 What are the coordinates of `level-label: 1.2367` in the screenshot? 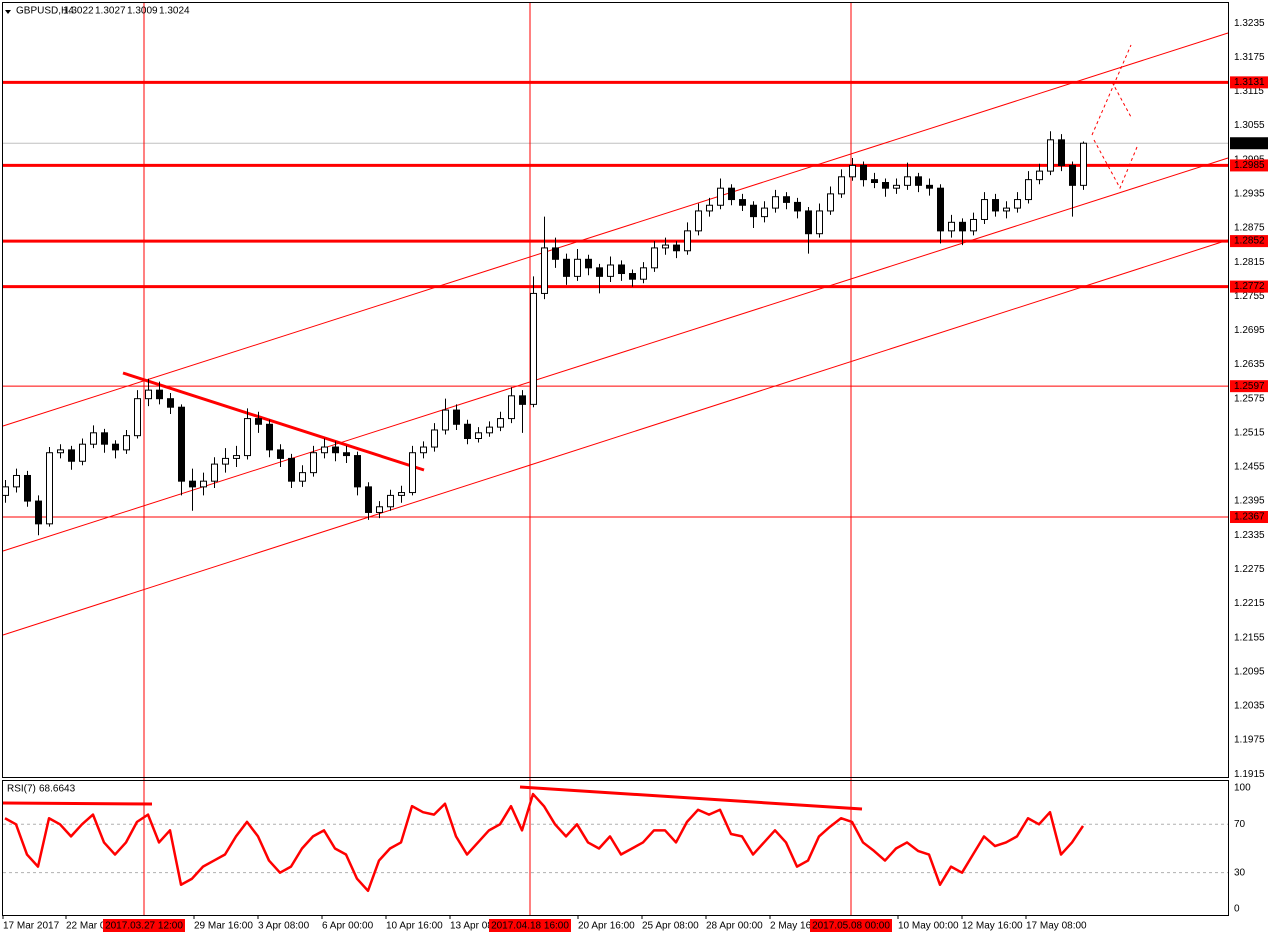 It's located at (1249, 517).